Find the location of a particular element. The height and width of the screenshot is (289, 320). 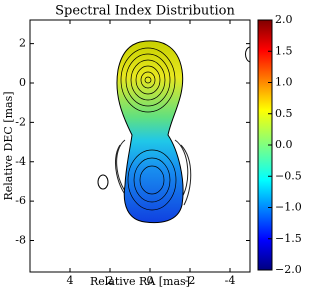

y-tick-label: -8 is located at coordinates (20, 240).